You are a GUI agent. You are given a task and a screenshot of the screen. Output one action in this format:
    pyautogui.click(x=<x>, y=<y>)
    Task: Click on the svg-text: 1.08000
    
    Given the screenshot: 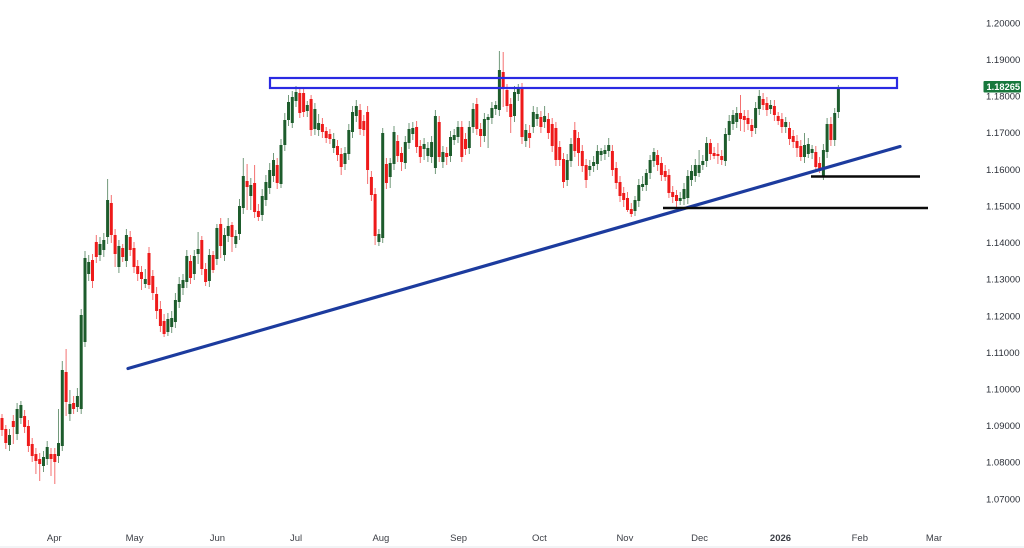 What is the action you would take?
    pyautogui.click(x=1003, y=463)
    